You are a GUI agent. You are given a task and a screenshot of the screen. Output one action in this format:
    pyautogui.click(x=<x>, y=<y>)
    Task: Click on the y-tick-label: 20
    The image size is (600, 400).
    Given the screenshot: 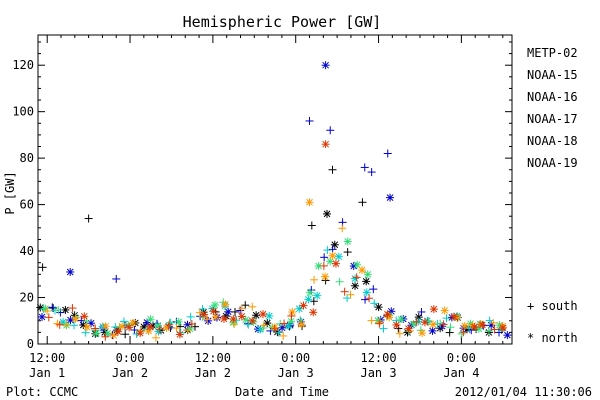 What is the action you would take?
    pyautogui.click(x=27, y=298)
    